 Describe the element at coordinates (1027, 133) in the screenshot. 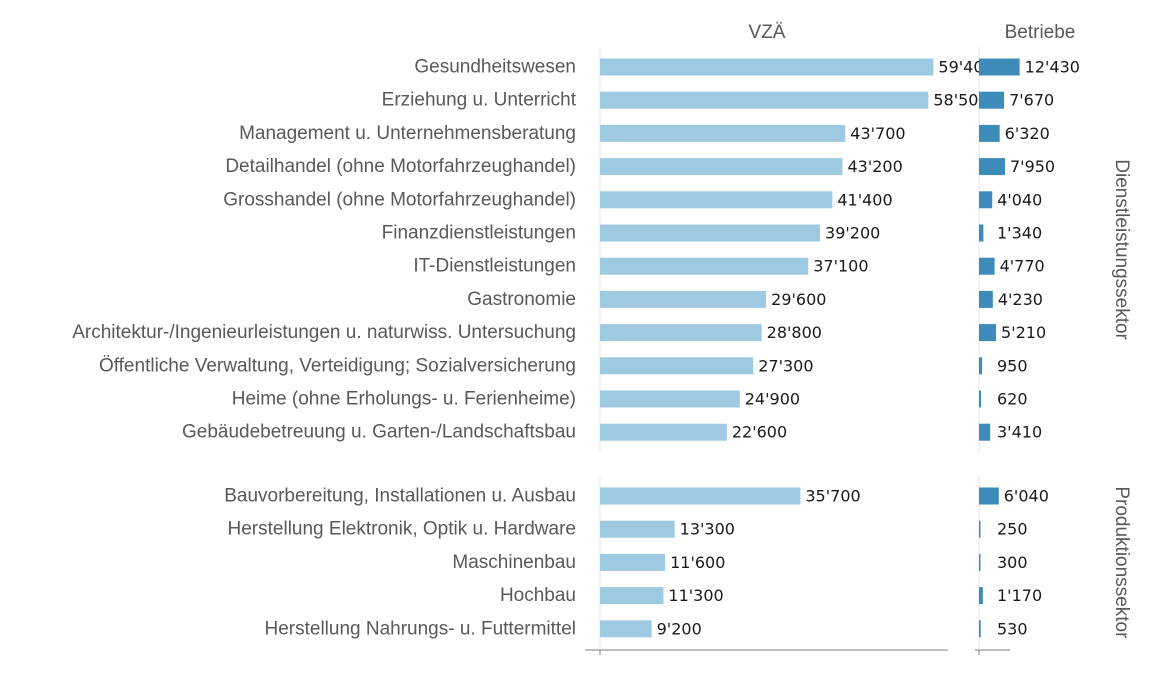

I see `betriebe-value-label: 6'320` at that location.